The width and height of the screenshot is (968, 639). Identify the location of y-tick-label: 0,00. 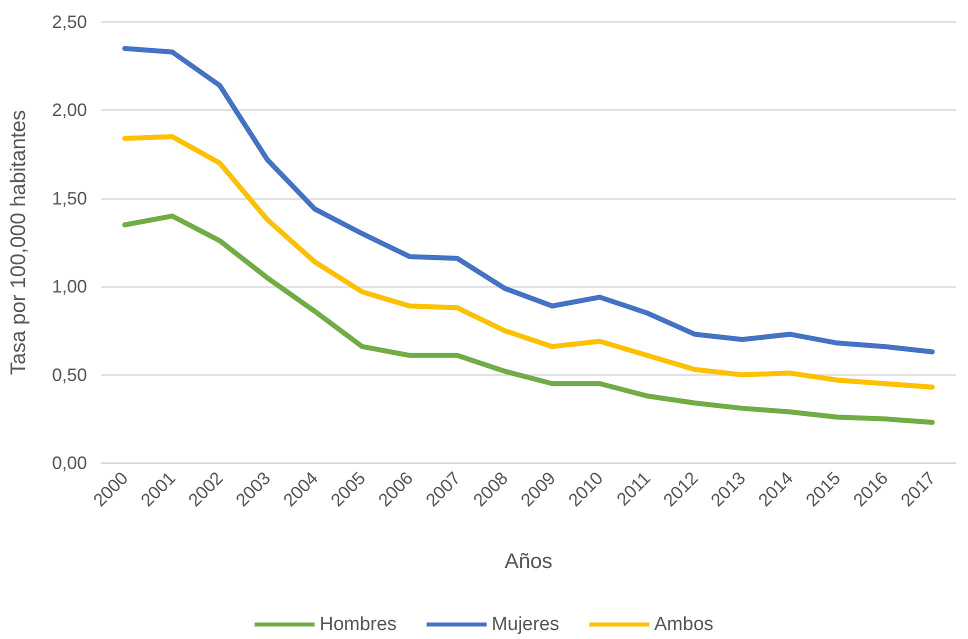
(69, 463).